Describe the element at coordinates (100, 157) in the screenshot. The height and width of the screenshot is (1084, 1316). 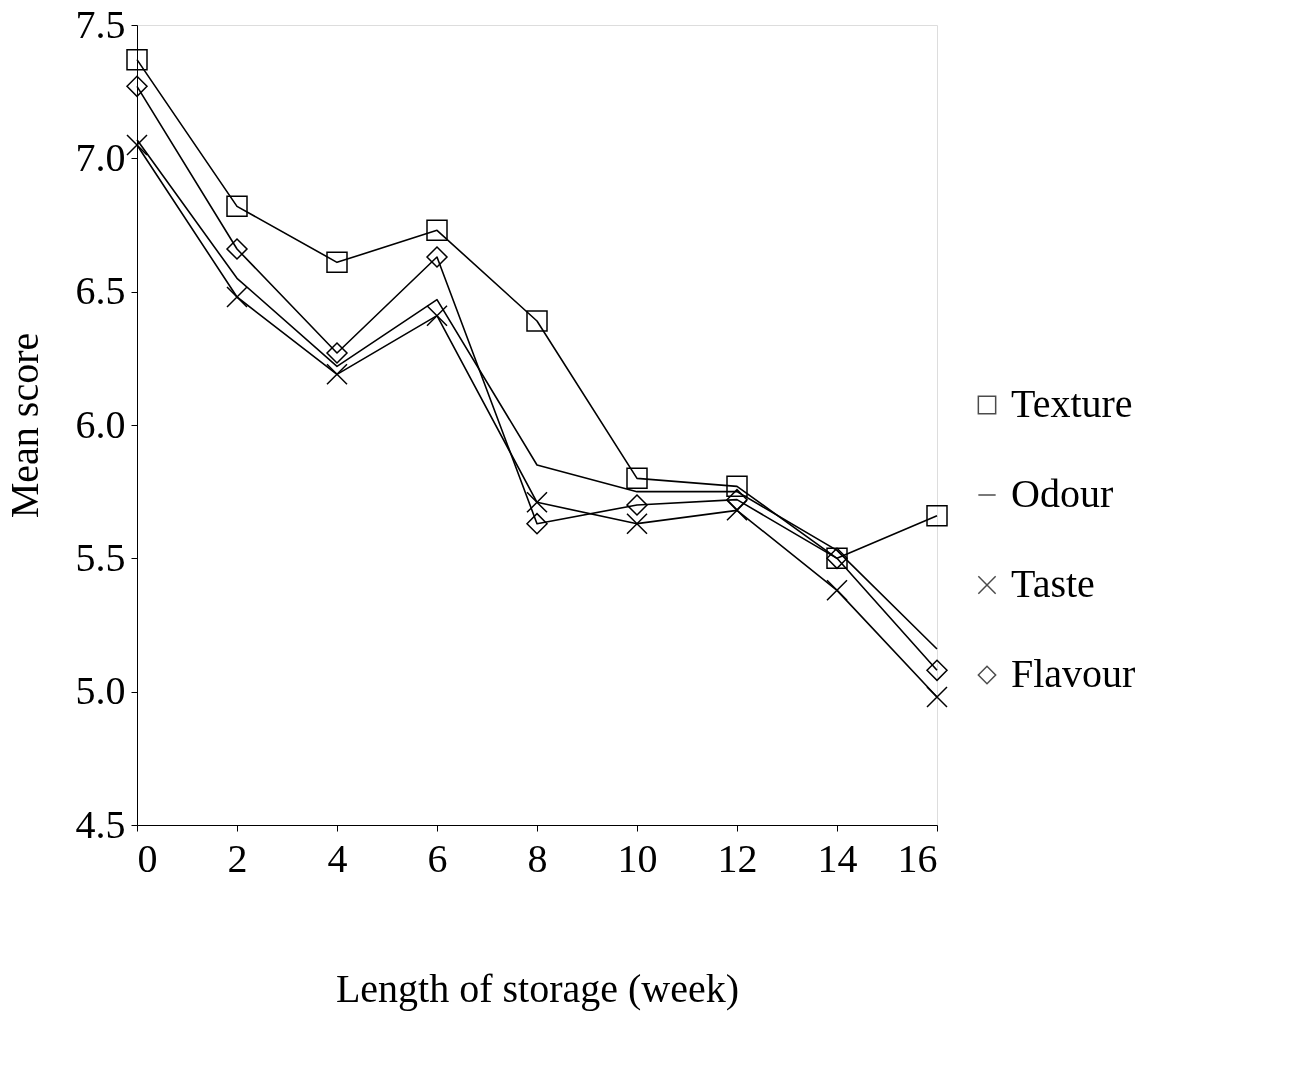
I see `y-tick-label: 7.0` at that location.